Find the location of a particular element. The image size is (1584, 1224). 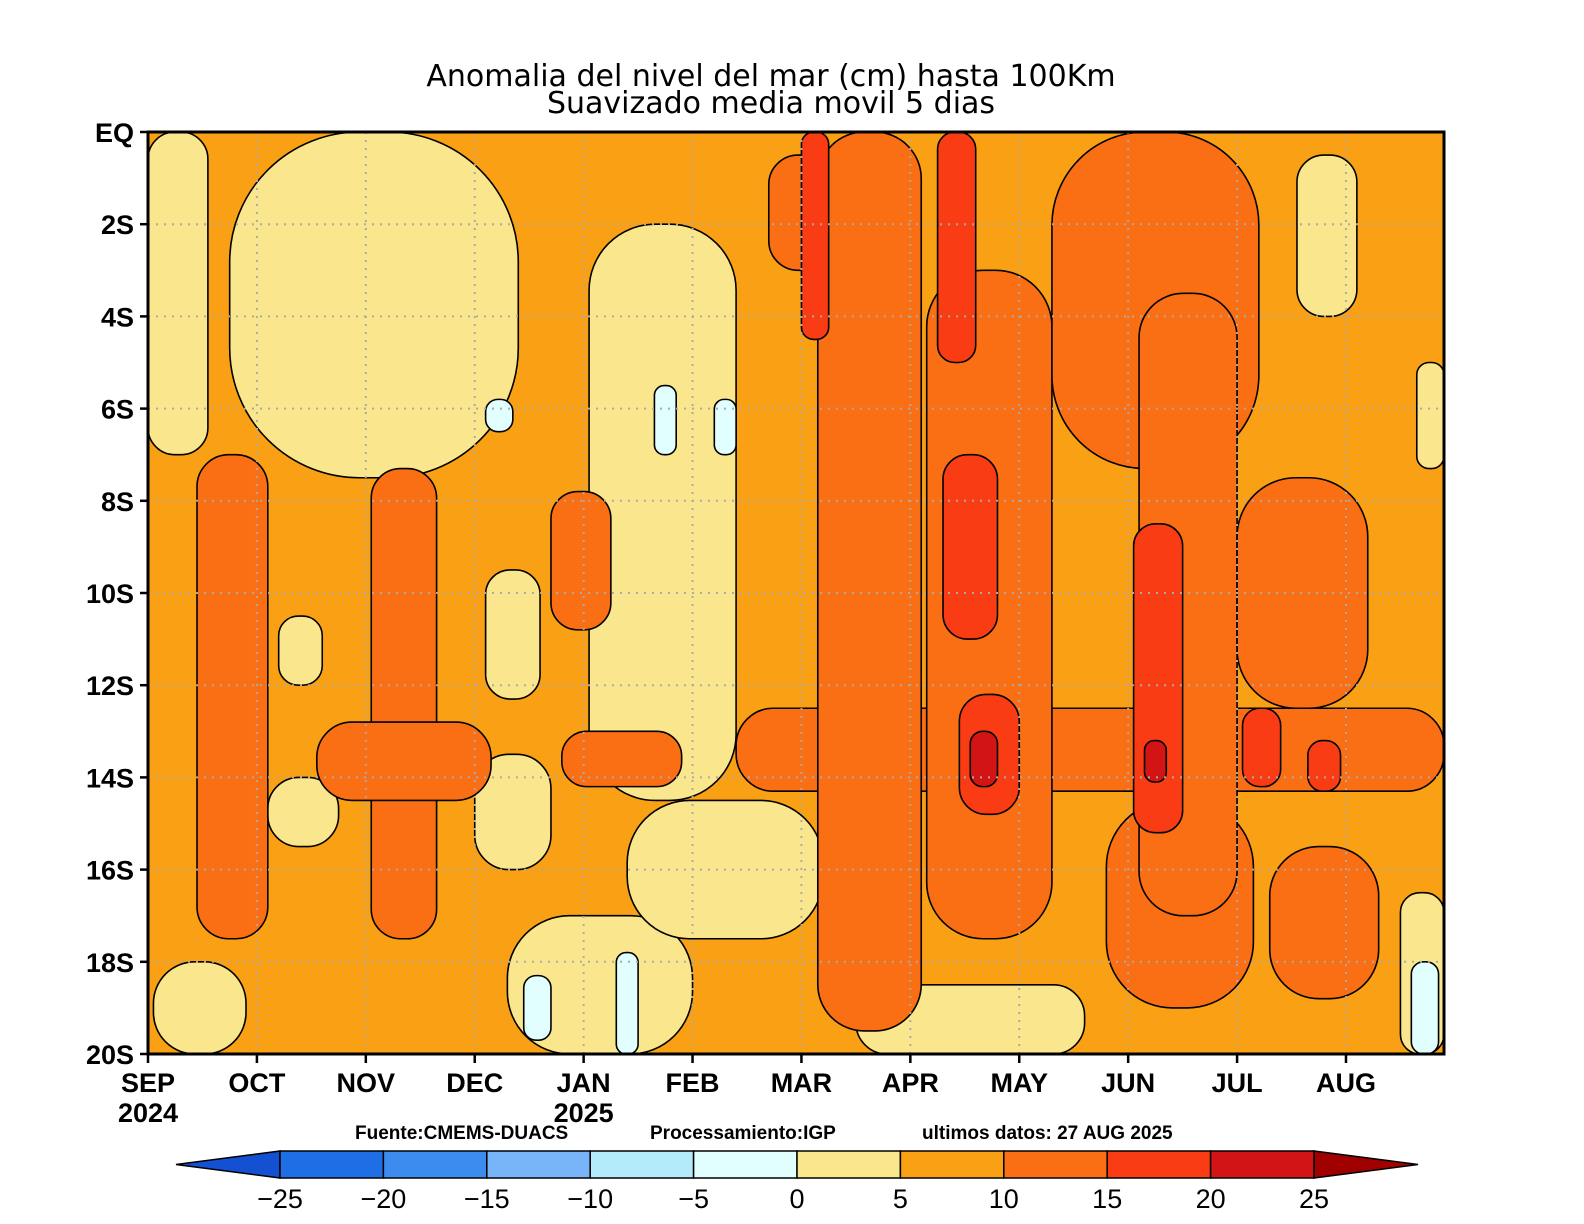

colorbar-label: −20 is located at coordinates (383, 1199).